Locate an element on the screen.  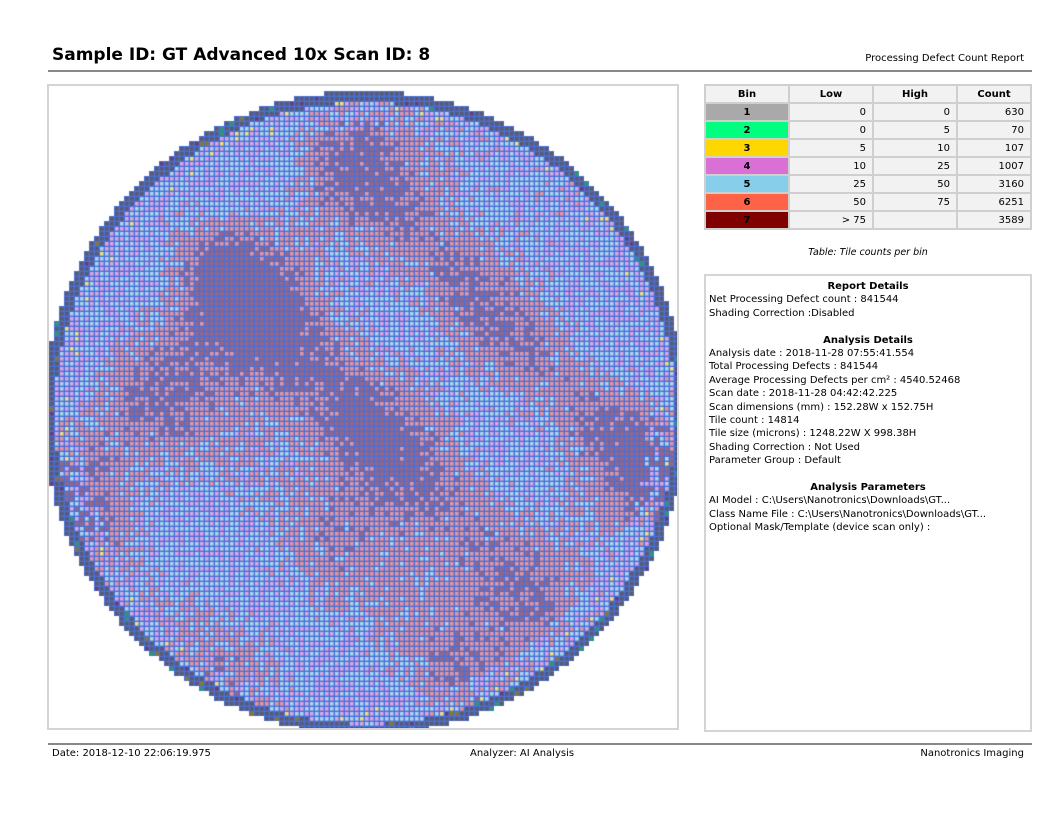
report-details-line: Shading Correction :Disabled is located at coordinates (782, 313).